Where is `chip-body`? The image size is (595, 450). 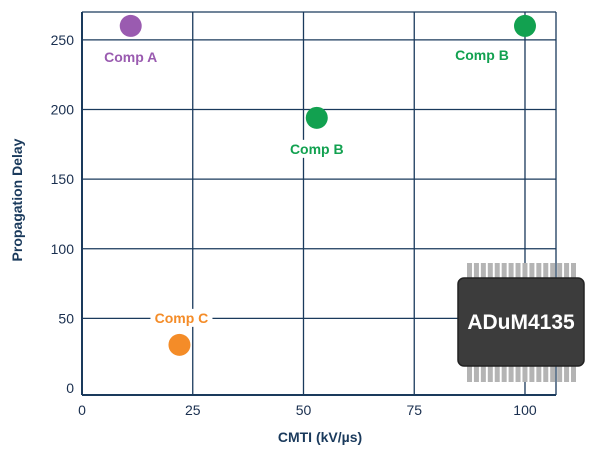
chip-body is located at coordinates (521, 322).